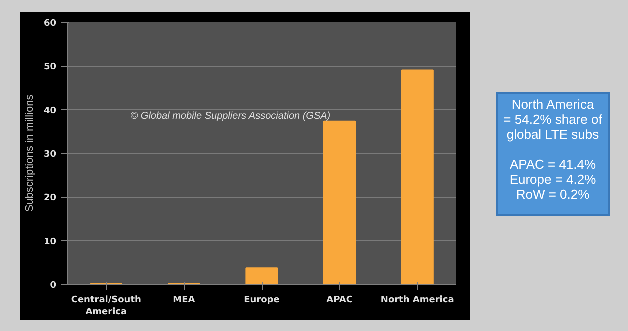 This screenshot has height=331, width=628. I want to click on y-tick-label: 0, so click(53, 286).